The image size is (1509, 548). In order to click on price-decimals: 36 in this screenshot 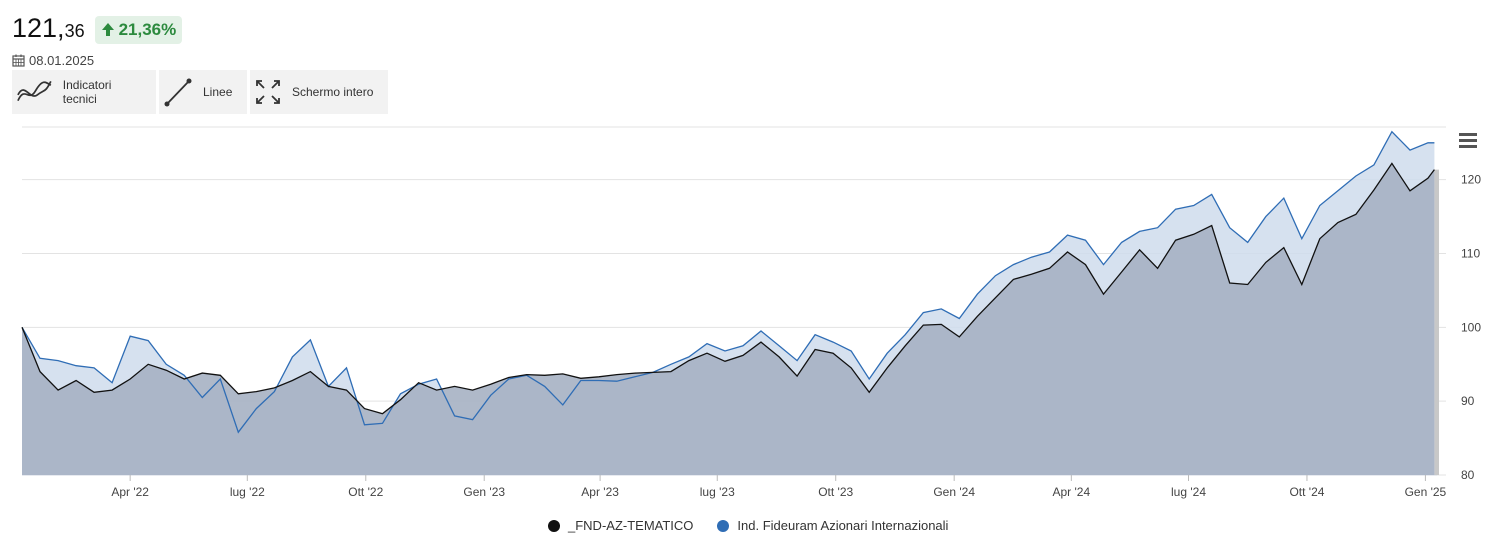, I will do `click(74, 31)`.